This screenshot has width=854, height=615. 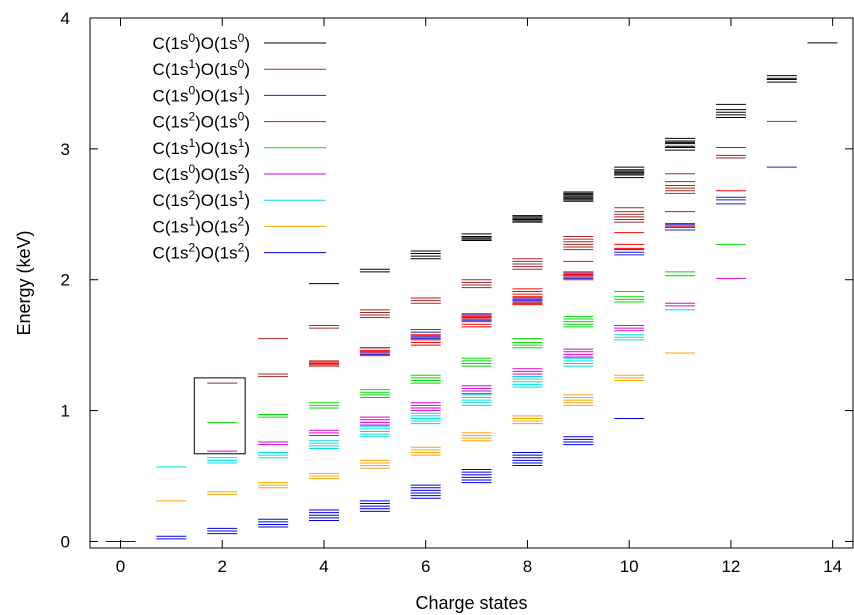 I want to click on legend-label: C(1s2)O(1s0), so click(x=201, y=121).